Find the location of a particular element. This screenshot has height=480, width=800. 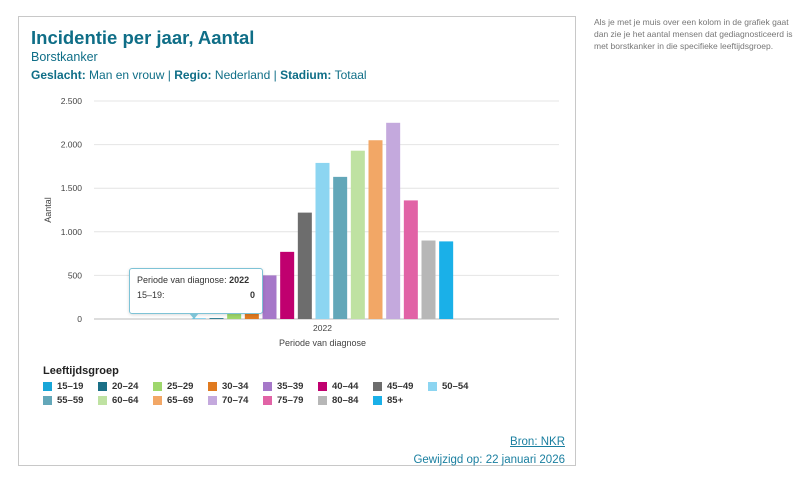

legend-item: 60–64 is located at coordinates (125, 400).